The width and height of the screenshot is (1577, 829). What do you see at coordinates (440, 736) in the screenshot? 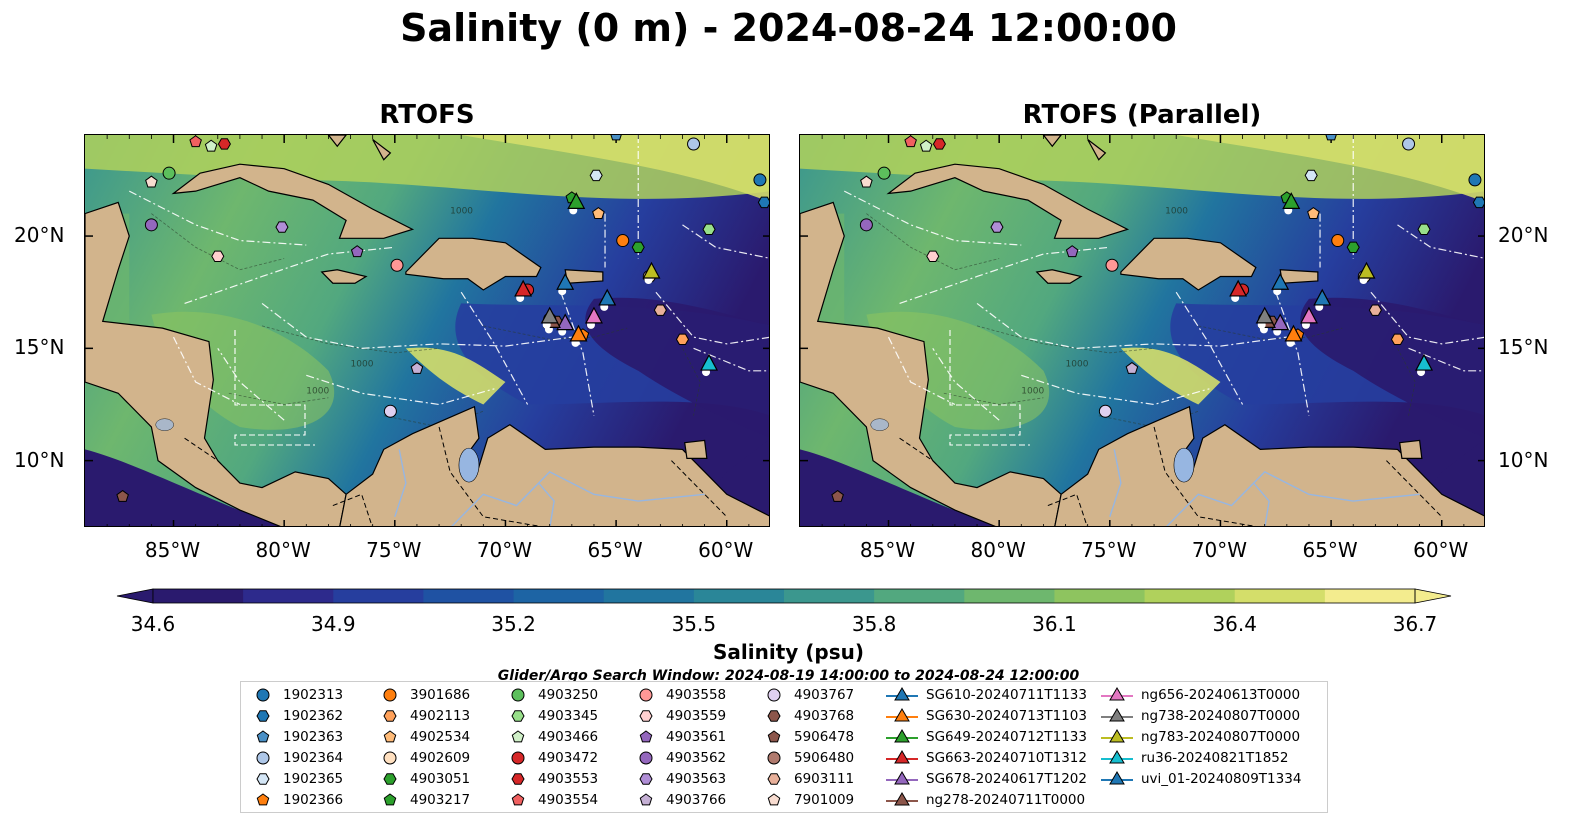
I see `legend-label: 4902534` at bounding box center [440, 736].